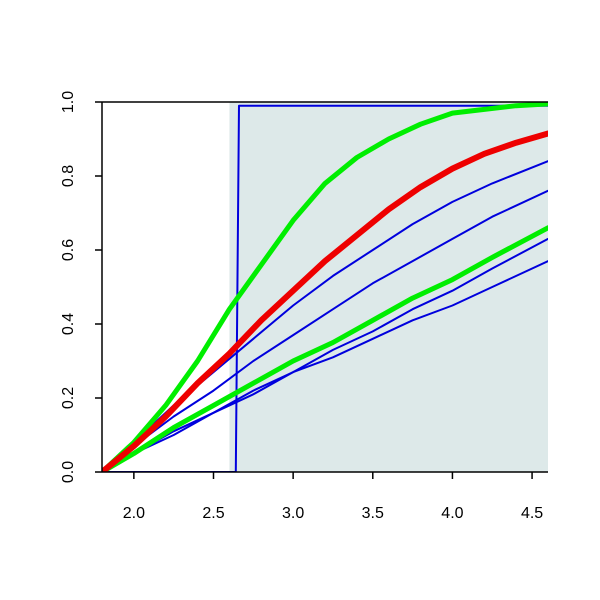 The height and width of the screenshot is (600, 600). What do you see at coordinates (213, 513) in the screenshot?
I see `x-tick-label: 2.5` at bounding box center [213, 513].